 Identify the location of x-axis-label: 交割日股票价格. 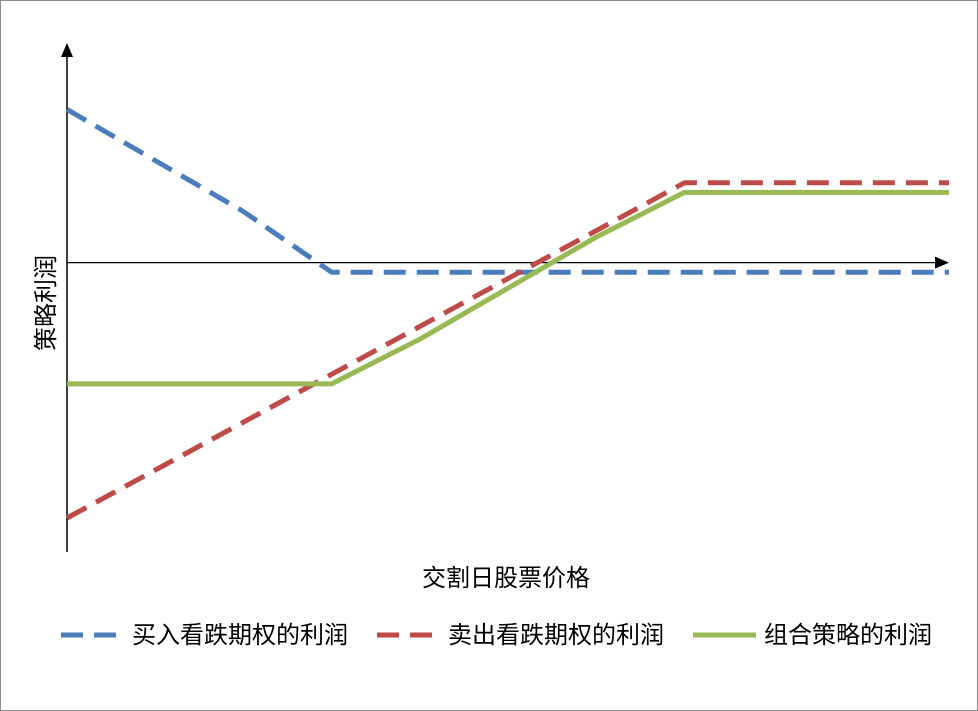
(506, 578).